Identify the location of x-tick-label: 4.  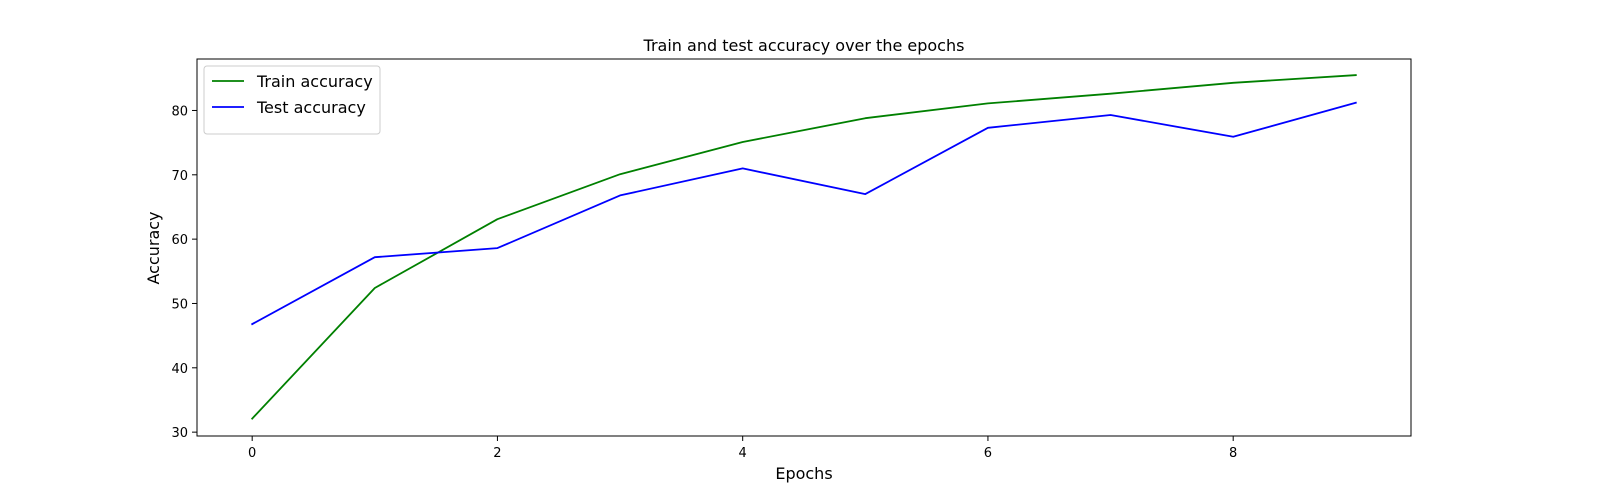
(743, 453).